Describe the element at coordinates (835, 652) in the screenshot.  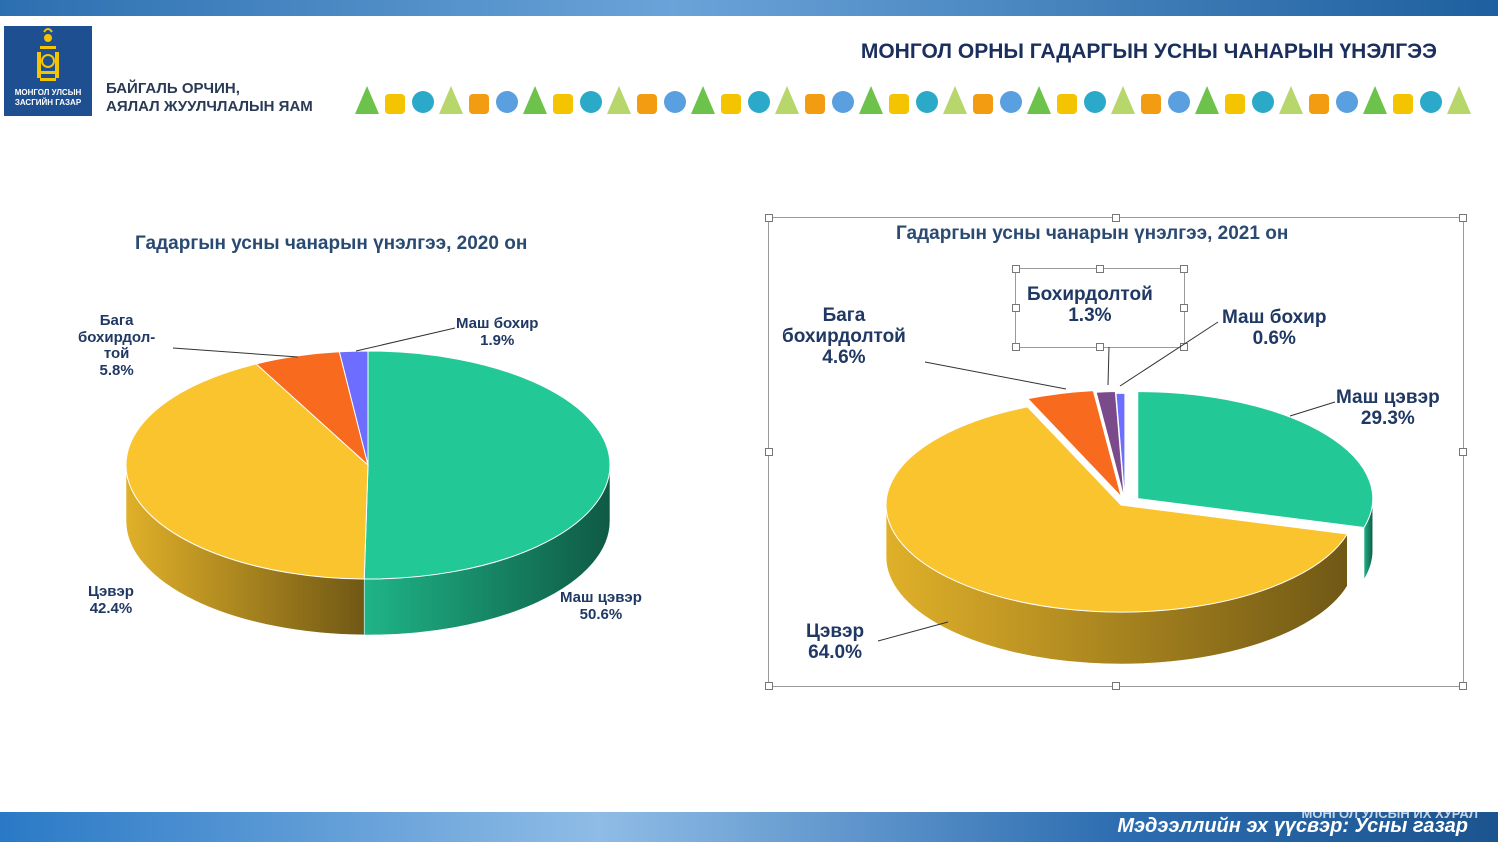
I see `data-label-value: 64.0%` at that location.